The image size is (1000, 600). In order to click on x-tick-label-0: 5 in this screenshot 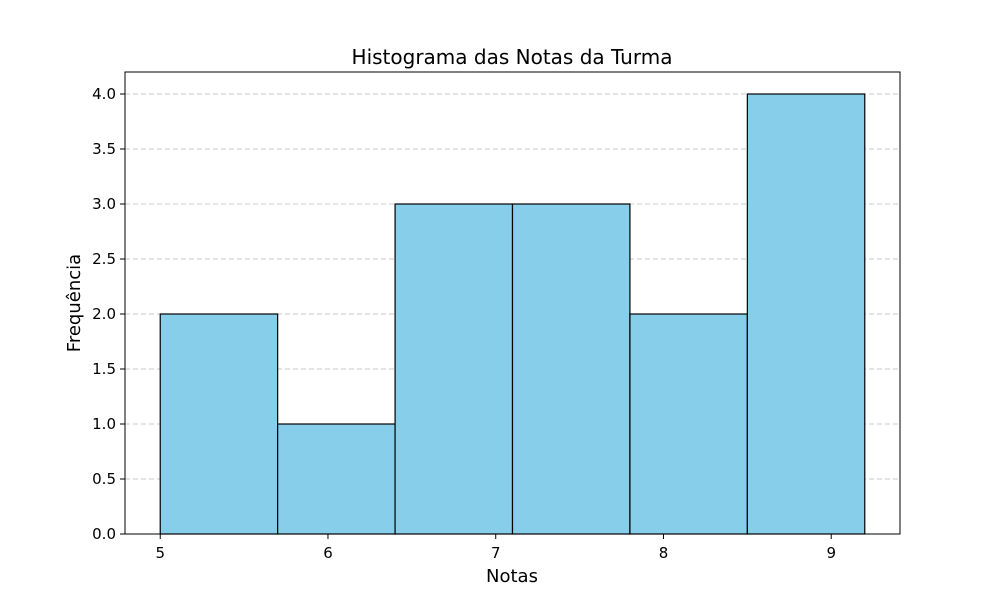, I will do `click(160, 553)`.